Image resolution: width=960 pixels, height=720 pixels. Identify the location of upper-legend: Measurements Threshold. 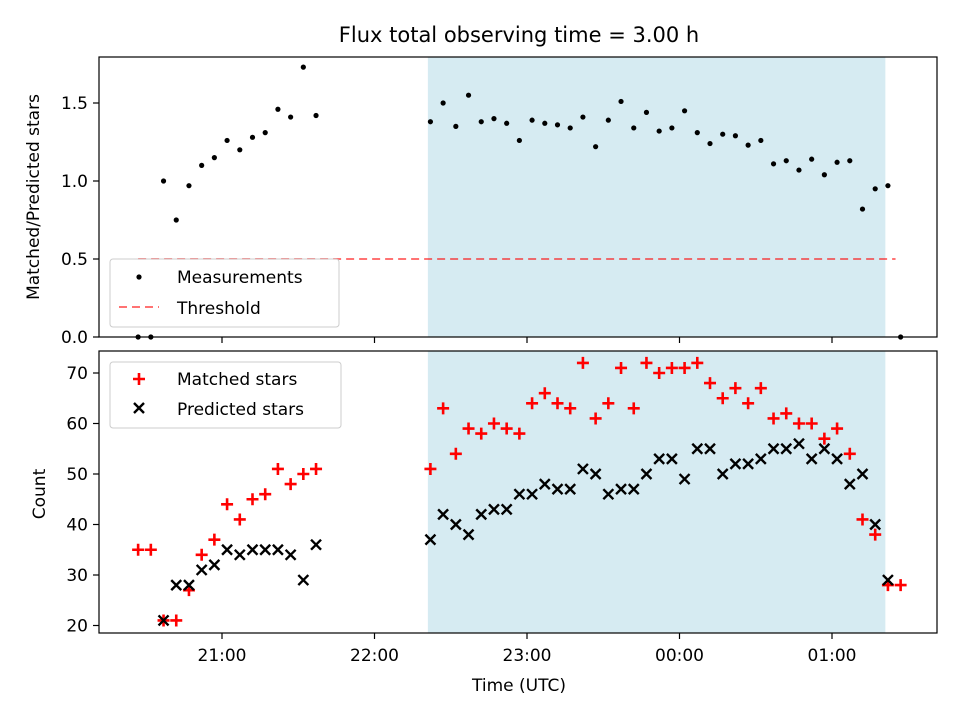
(224, 293).